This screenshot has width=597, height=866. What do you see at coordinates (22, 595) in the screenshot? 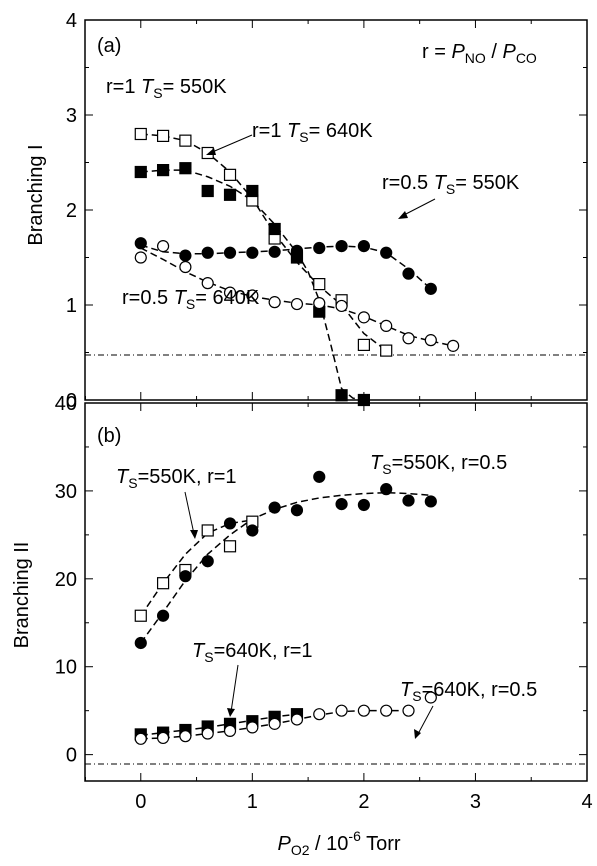
I see `panel-b-ylabel: Branching II` at bounding box center [22, 595].